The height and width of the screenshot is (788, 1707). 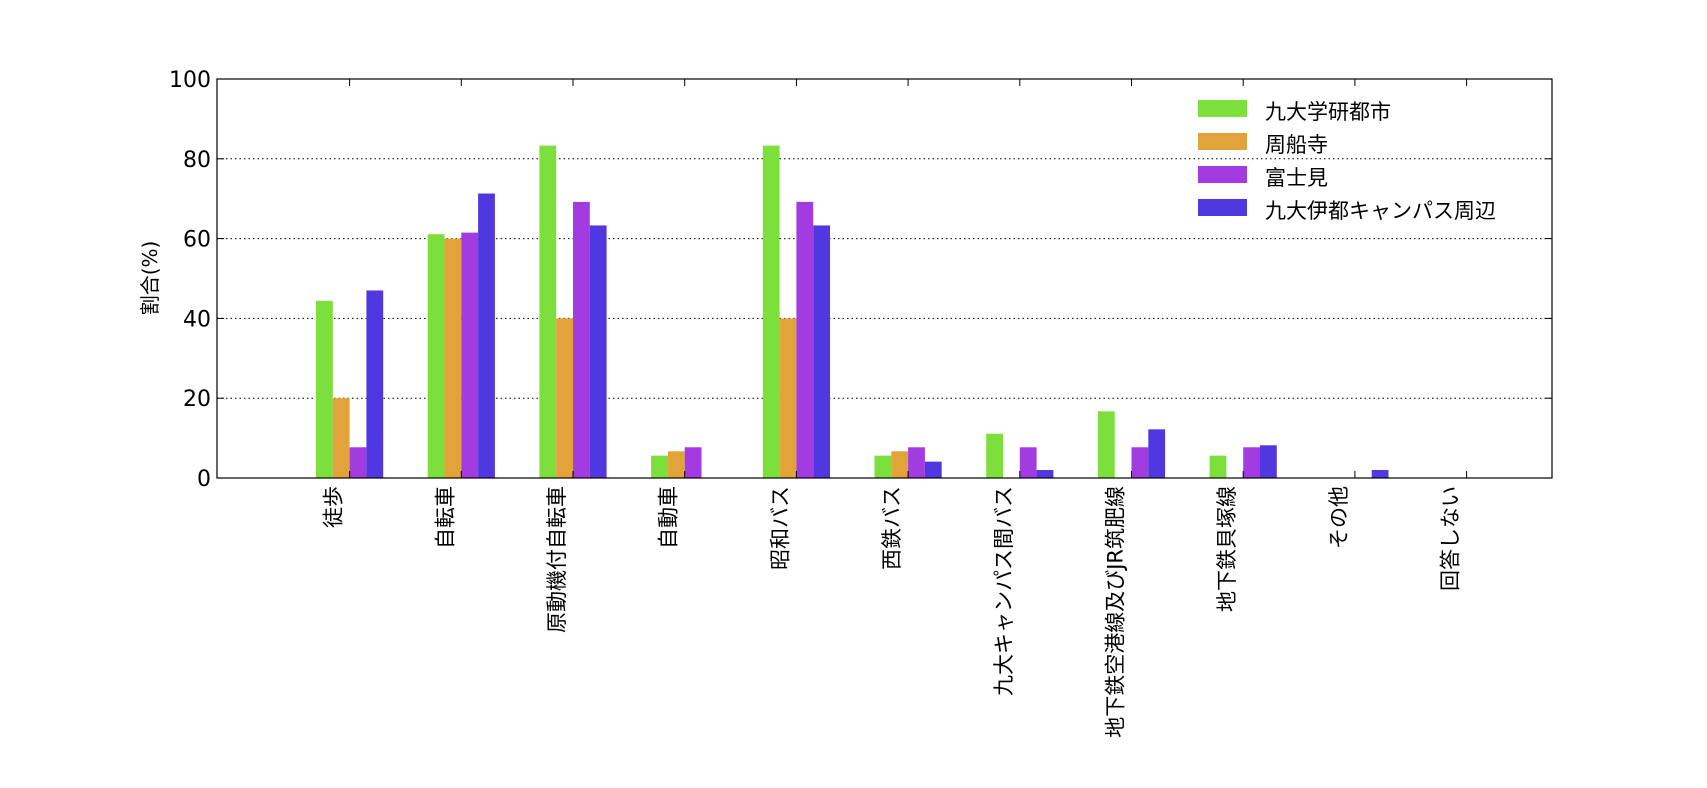 I want to click on y-tick-label: 40, so click(x=197, y=319).